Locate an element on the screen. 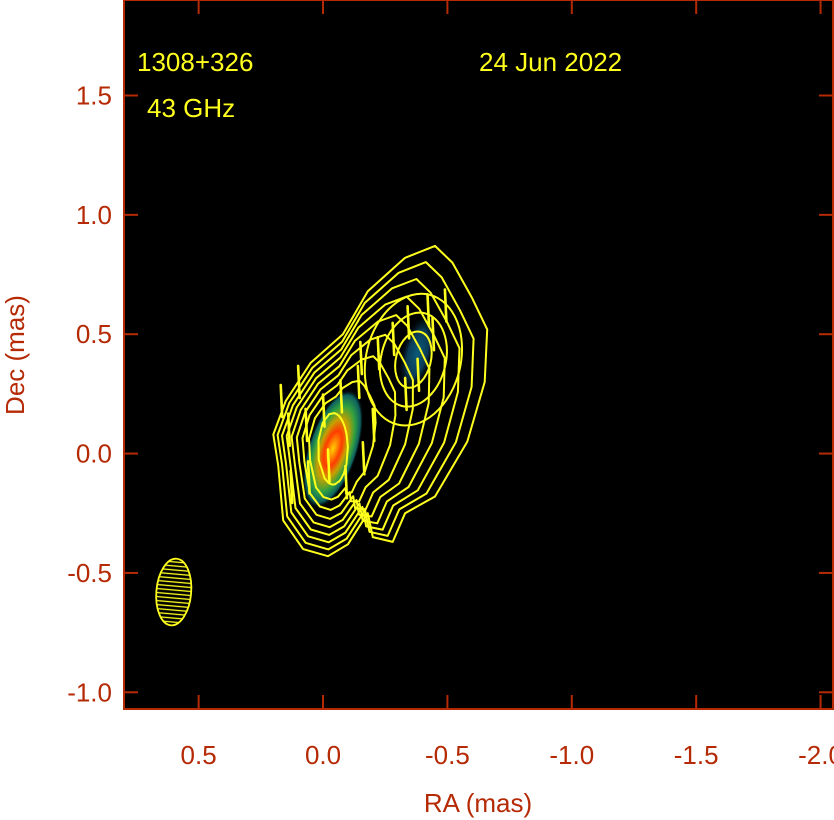 The width and height of the screenshot is (834, 820). intensity-image is located at coordinates (370, 410).